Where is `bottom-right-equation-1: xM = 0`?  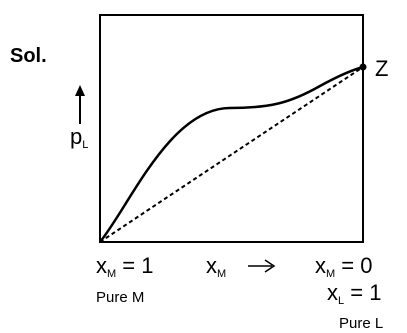
bottom-right-equation-1: xM = 0 is located at coordinates (344, 266).